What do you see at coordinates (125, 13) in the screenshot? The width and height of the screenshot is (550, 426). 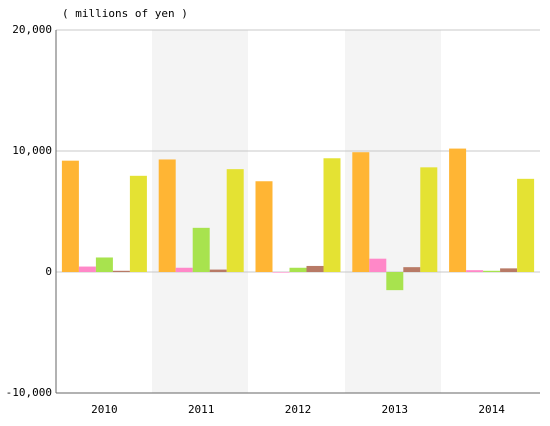 I see `axis-label: ( millions of yen )` at bounding box center [125, 13].